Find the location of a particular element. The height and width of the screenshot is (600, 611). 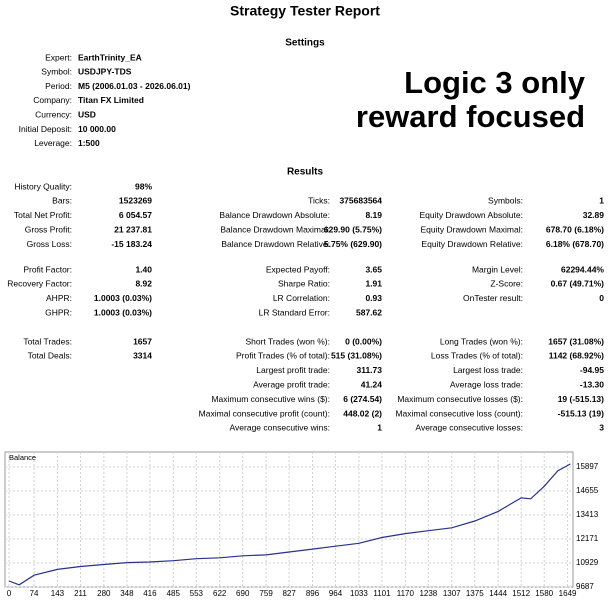

result-value: -15 183.24 is located at coordinates (131, 244).